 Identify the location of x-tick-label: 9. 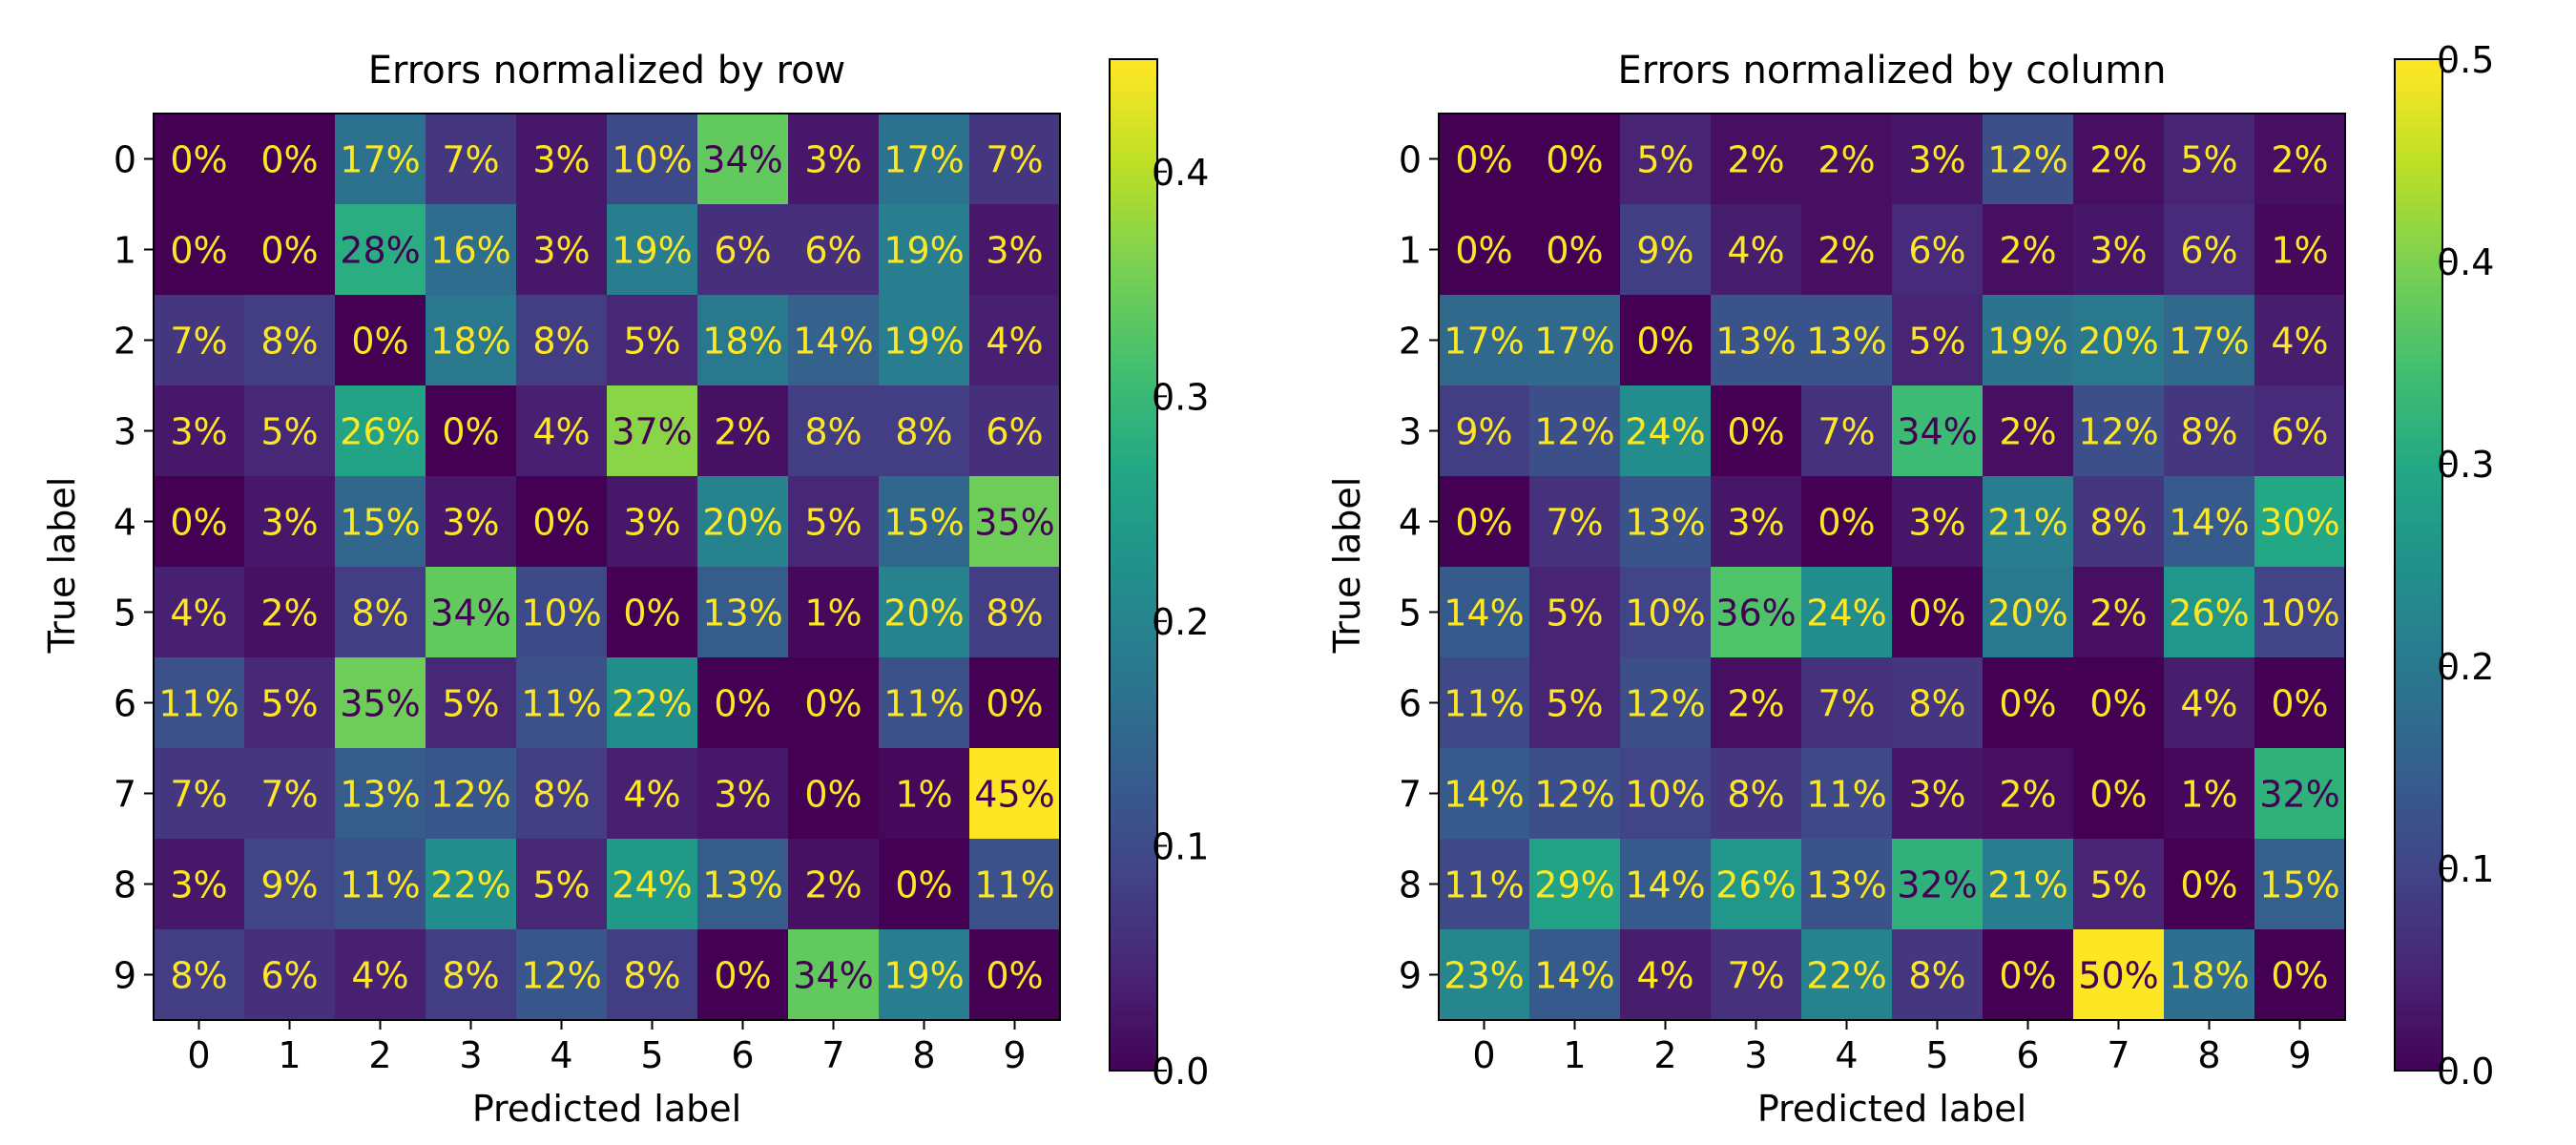
(2299, 1055).